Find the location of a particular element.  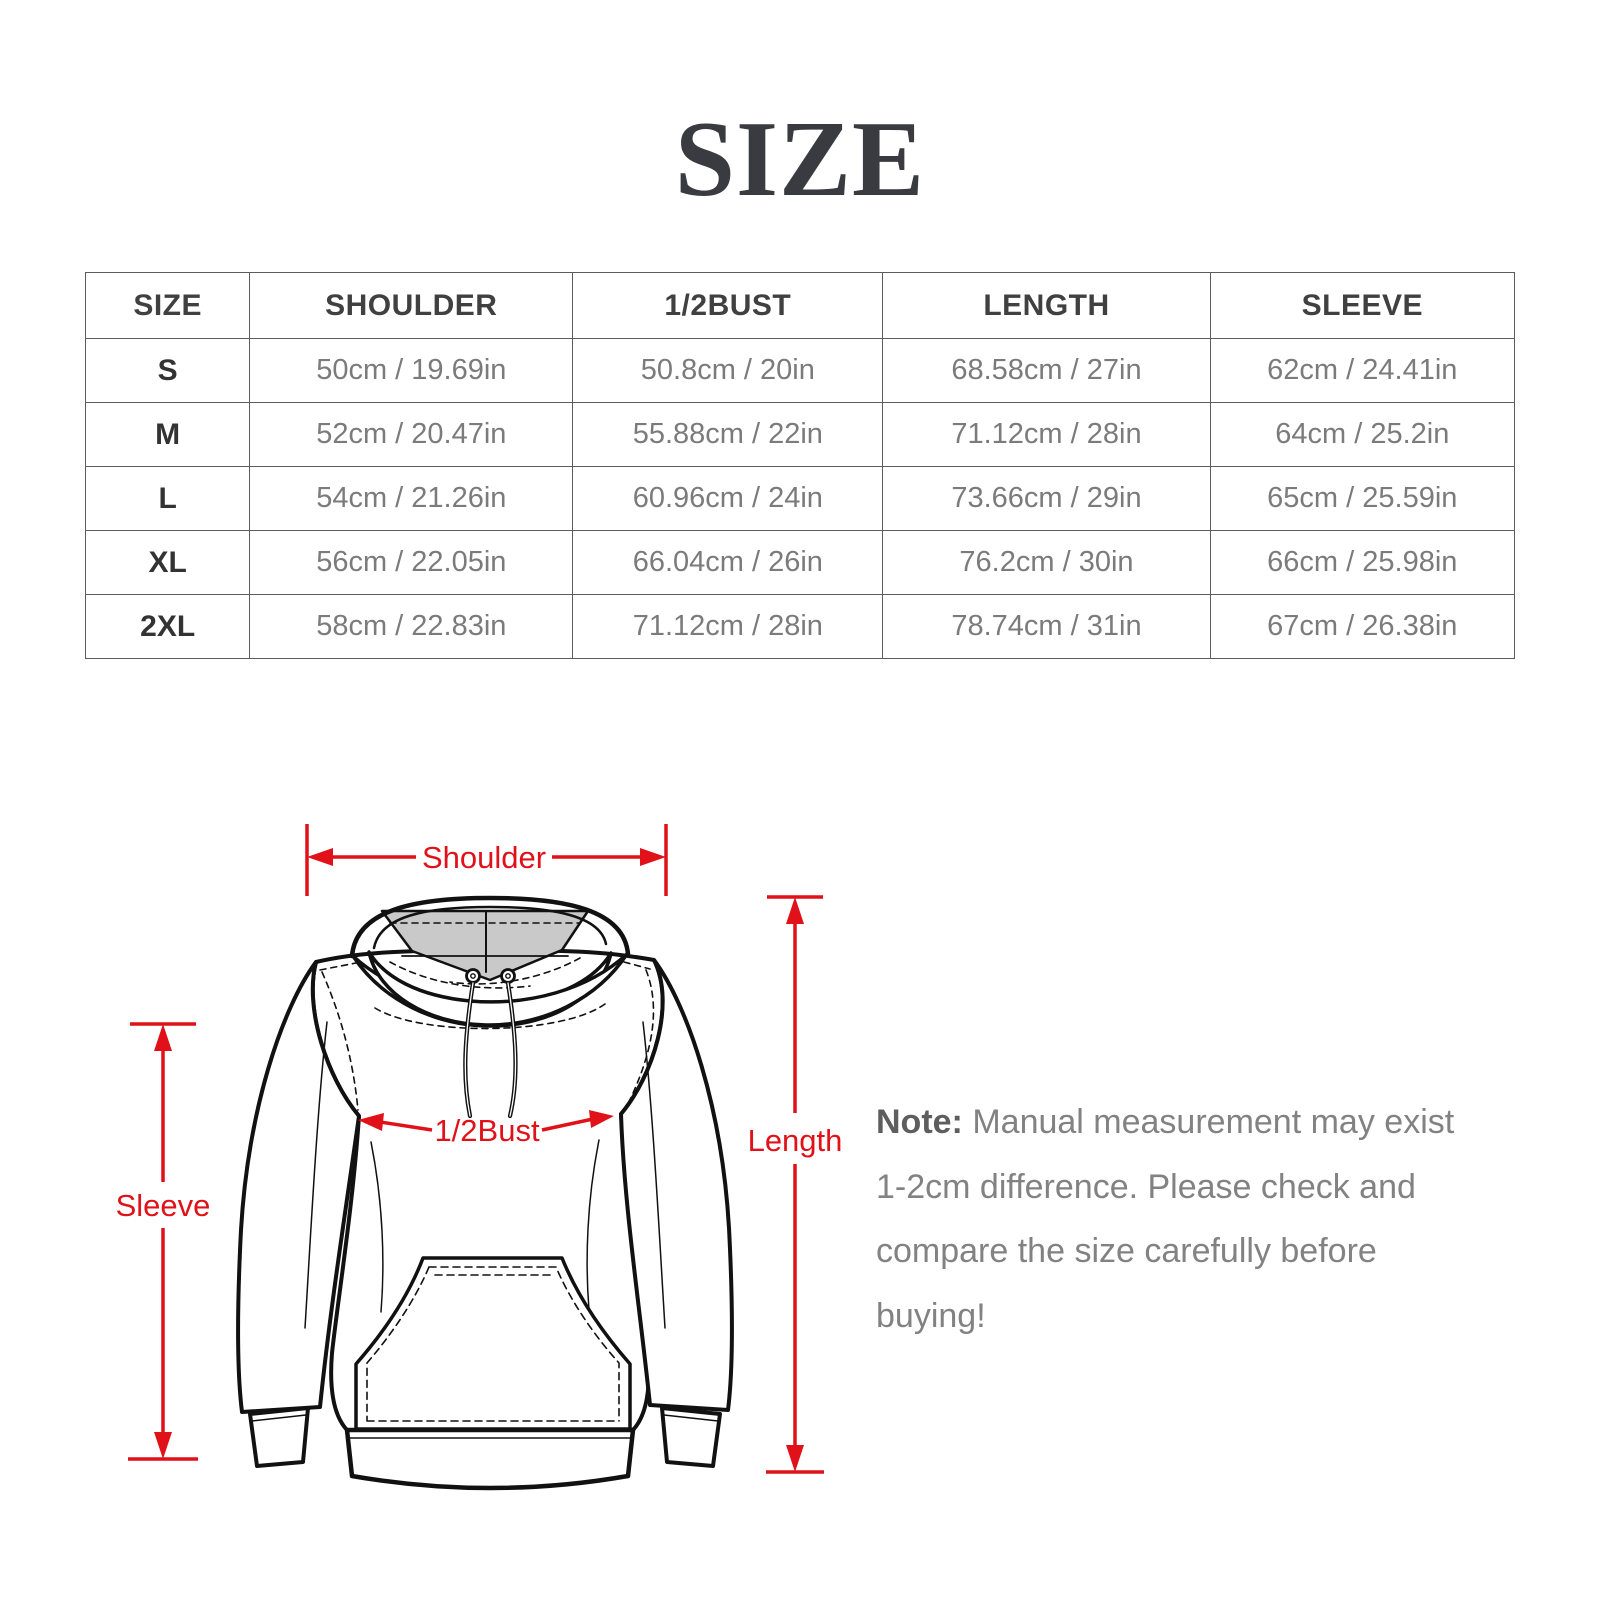

left-cuff is located at coordinates (279, 1437).